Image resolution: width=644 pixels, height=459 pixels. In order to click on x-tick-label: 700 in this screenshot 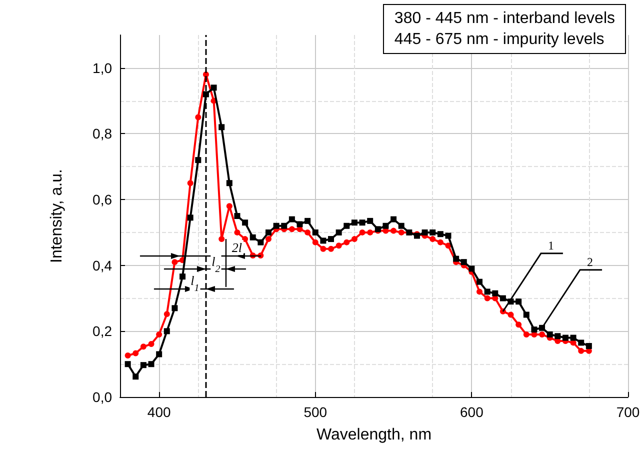, I will do `click(628, 412)`.